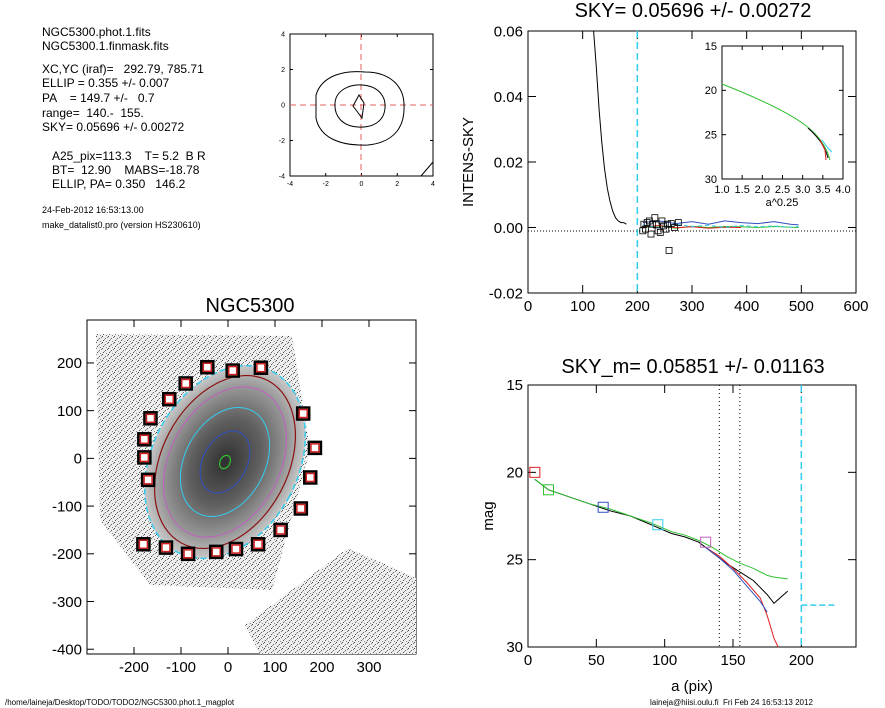 The width and height of the screenshot is (885, 708). Describe the element at coordinates (468, 162) in the screenshot. I see `intensity-ylabel: INTENS-SKY` at that location.